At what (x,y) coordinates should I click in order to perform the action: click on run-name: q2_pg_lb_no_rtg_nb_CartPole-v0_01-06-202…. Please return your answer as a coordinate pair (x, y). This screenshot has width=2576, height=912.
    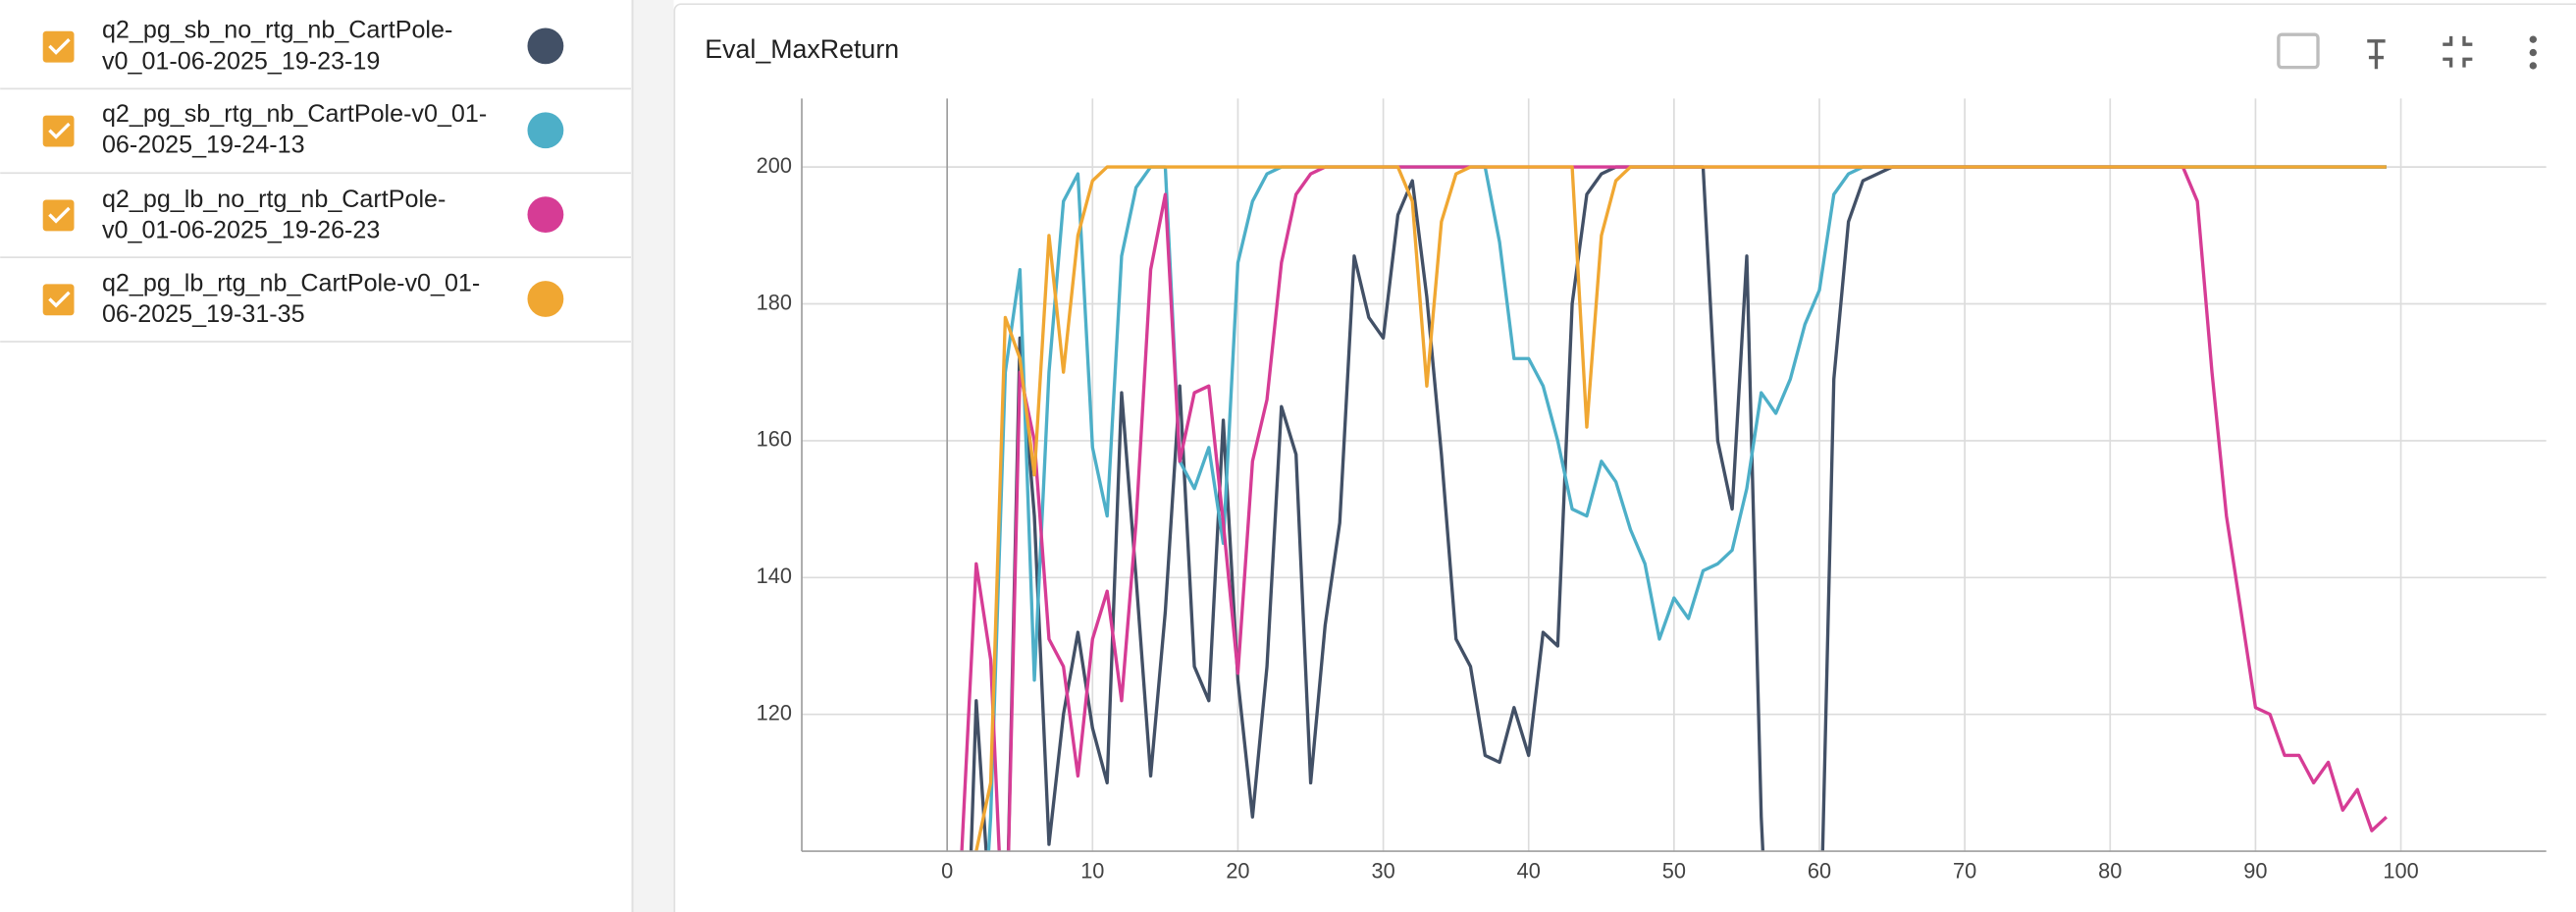
    Looking at the image, I should click on (274, 215).